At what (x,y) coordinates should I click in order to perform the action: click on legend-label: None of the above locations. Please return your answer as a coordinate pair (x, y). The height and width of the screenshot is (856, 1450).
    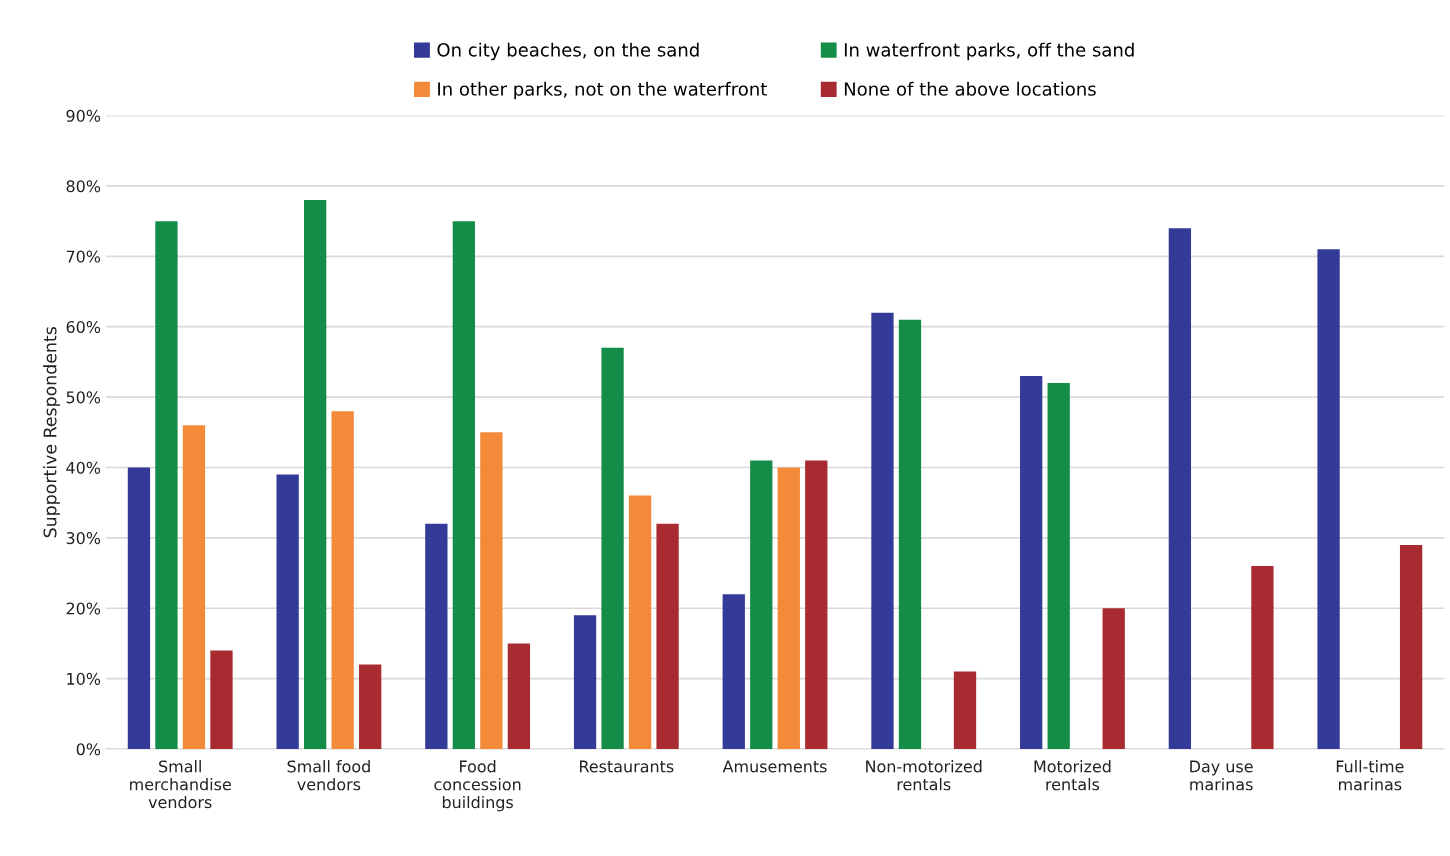
    Looking at the image, I should click on (970, 88).